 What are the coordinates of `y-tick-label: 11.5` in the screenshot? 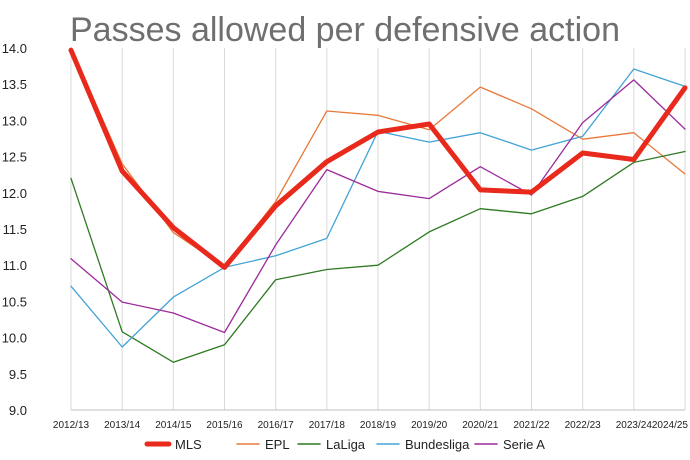 It's located at (15, 229).